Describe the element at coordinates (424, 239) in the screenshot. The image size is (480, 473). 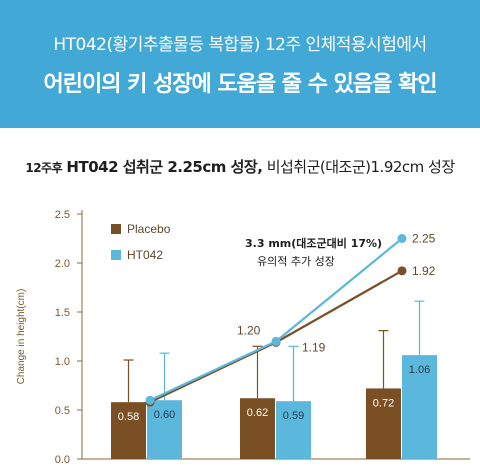
I see `ht042-point-label: 2.25` at that location.